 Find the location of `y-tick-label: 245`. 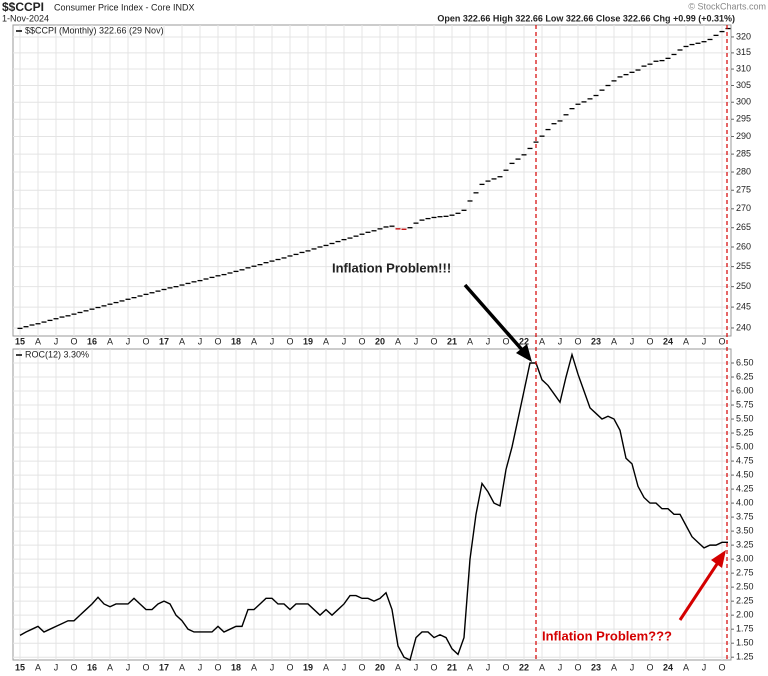

y-tick-label: 245 is located at coordinates (743, 306).